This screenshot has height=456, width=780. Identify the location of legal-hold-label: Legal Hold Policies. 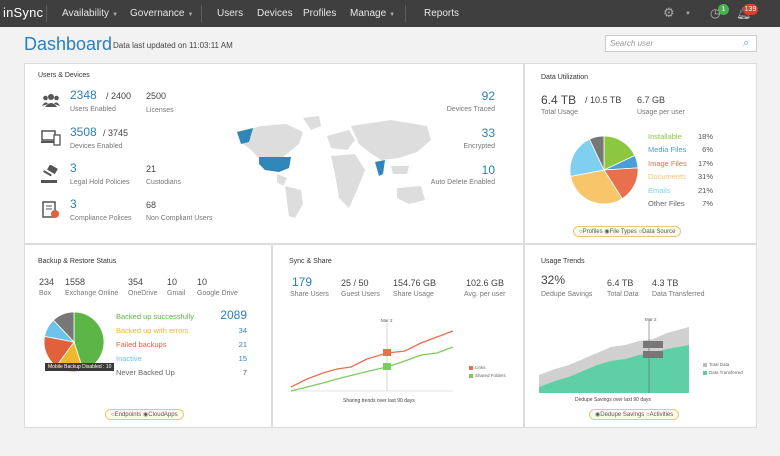
(100, 182).